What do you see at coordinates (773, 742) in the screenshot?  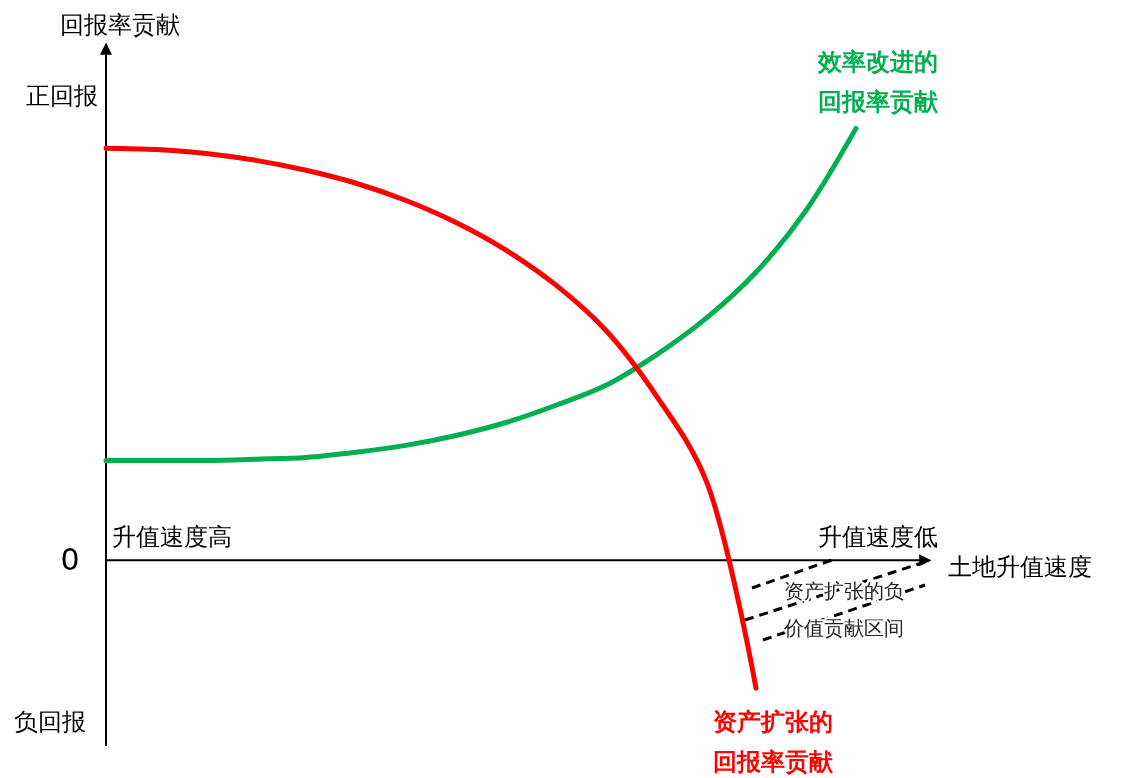 I see `series-label: 资产扩张的回报率贡献` at bounding box center [773, 742].